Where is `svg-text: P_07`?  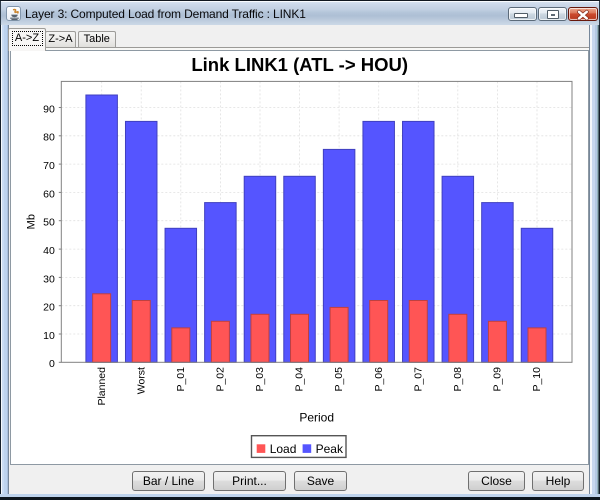 svg-text: P_07 is located at coordinates (418, 379).